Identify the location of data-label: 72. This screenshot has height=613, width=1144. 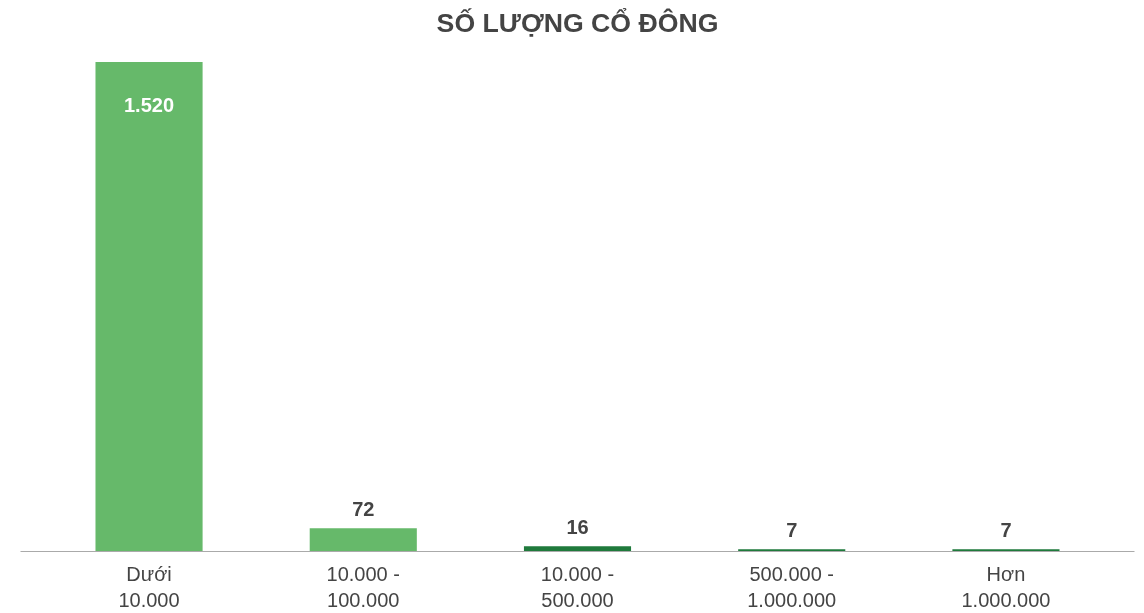
(363, 509).